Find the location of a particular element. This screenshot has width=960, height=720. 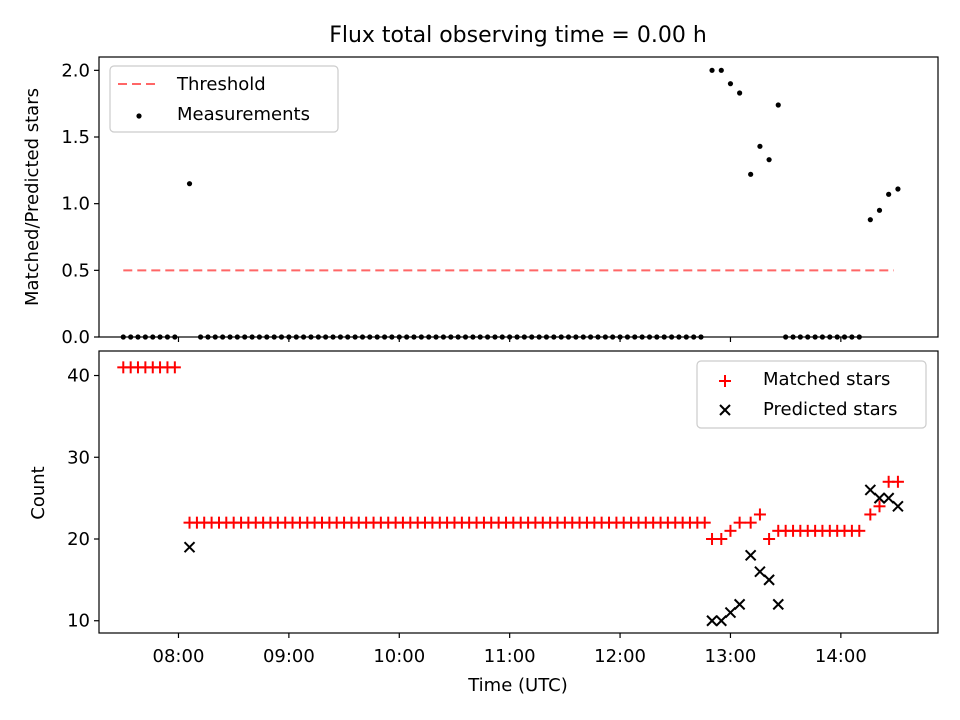

legend-measurements-swatch is located at coordinates (139, 116).